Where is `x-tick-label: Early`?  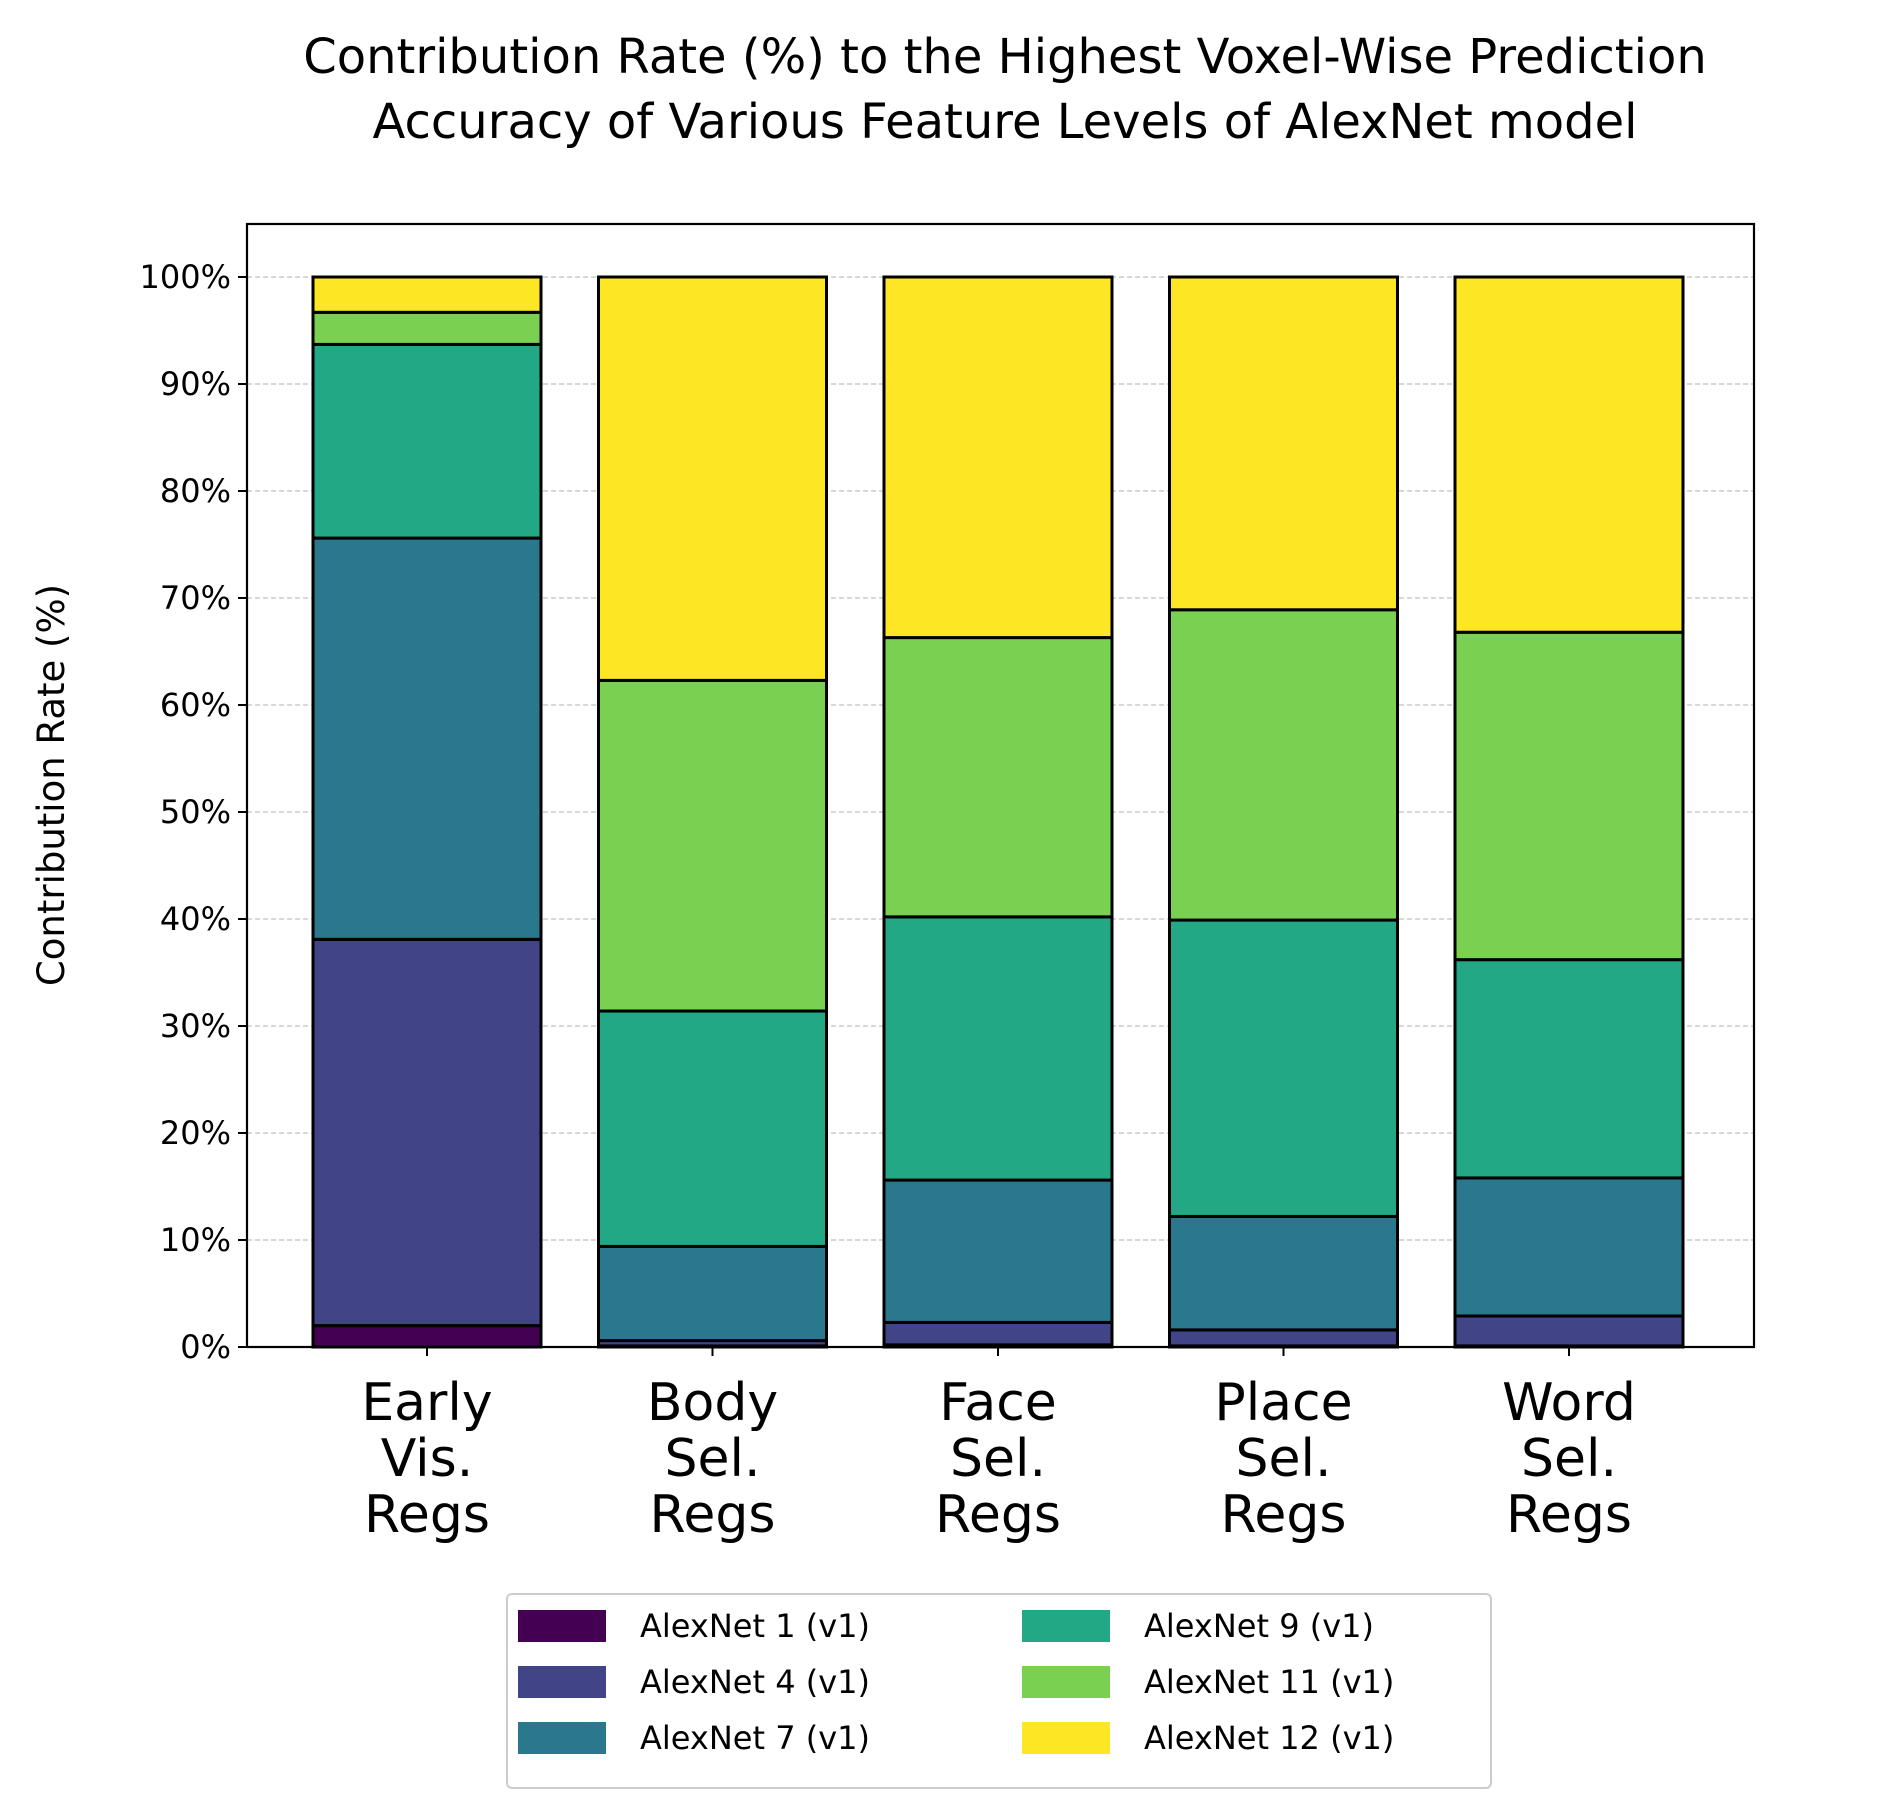
x-tick-label: Early is located at coordinates (426, 1403).